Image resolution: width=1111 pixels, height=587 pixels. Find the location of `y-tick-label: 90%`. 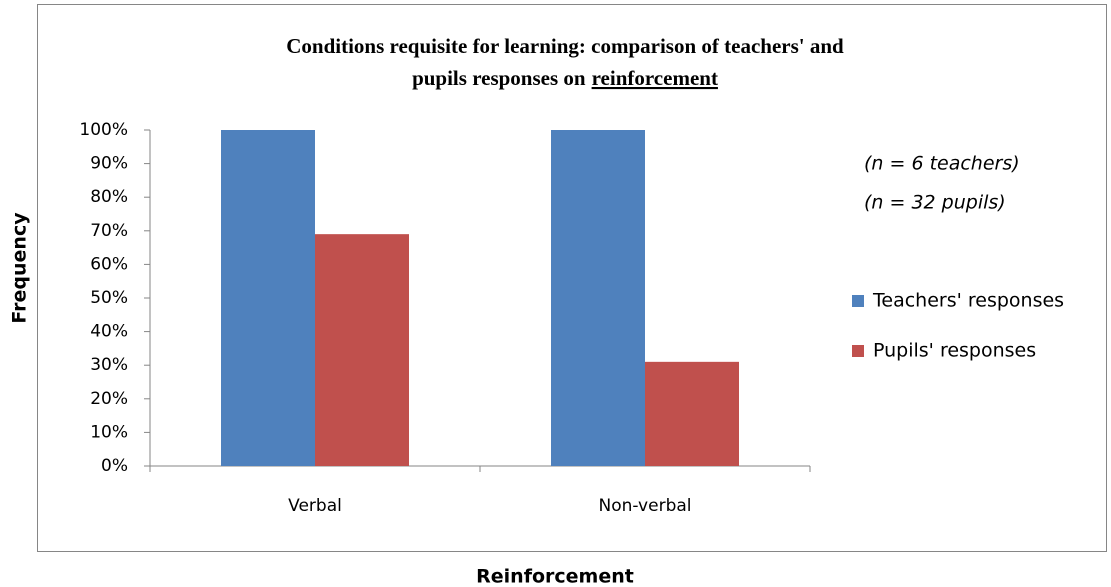

y-tick-label: 90% is located at coordinates (109, 164).